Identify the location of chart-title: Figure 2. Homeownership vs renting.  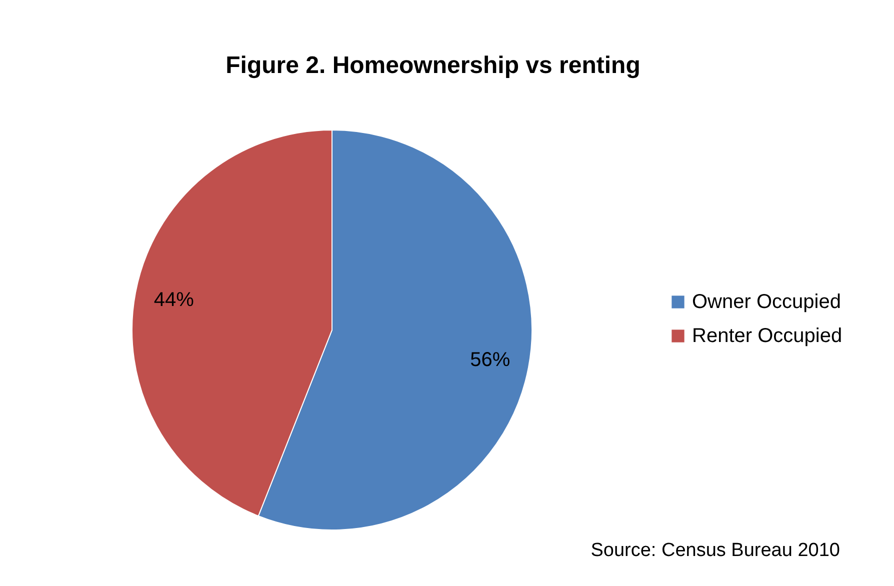
(433, 66).